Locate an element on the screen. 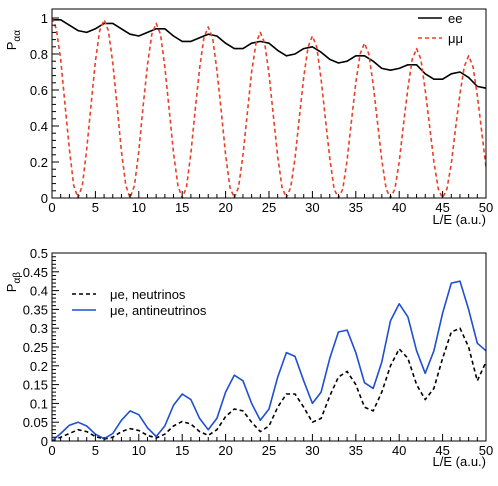 This screenshot has width=498, height=486. legend-label: μe, antineutrinos is located at coordinates (158, 310).